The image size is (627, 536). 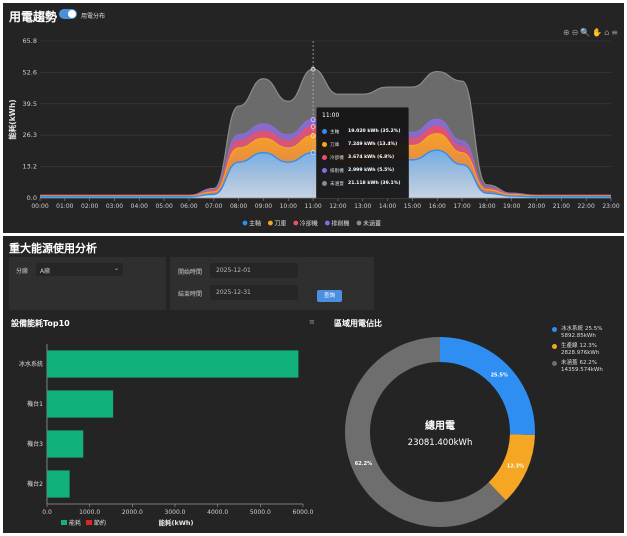 What do you see at coordinates (372, 224) in the screenshot?
I see `legend-label-未涵蓋: 未涵蓋` at bounding box center [372, 224].